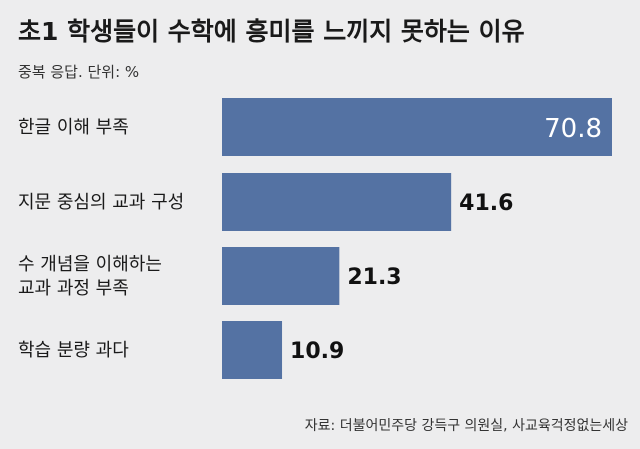 The width and height of the screenshot is (640, 449). Describe the element at coordinates (374, 277) in the screenshot. I see `value-label-3: 21.3` at that location.